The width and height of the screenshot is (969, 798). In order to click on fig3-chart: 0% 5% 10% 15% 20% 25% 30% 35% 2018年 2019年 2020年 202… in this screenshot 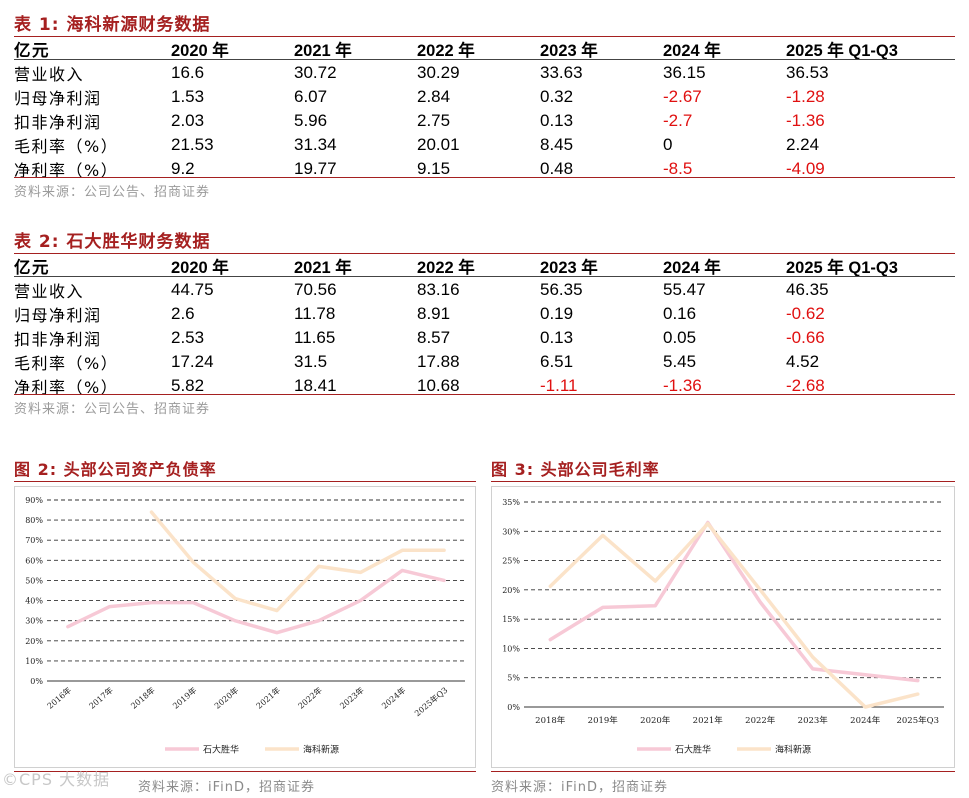, I will do `click(723, 627)`.